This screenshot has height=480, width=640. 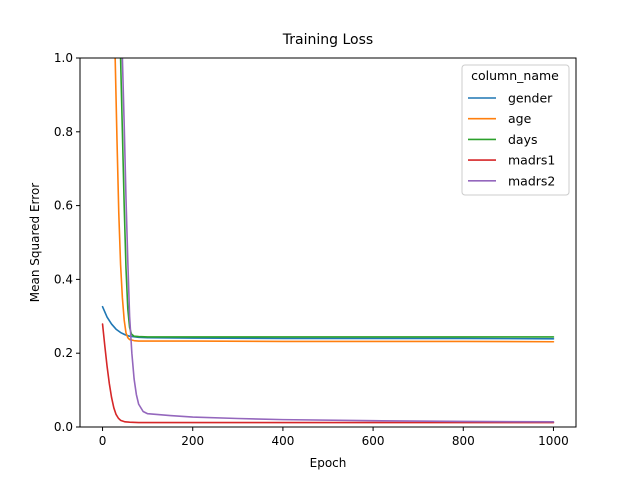 I want to click on series-line-gender, so click(x=328, y=322).